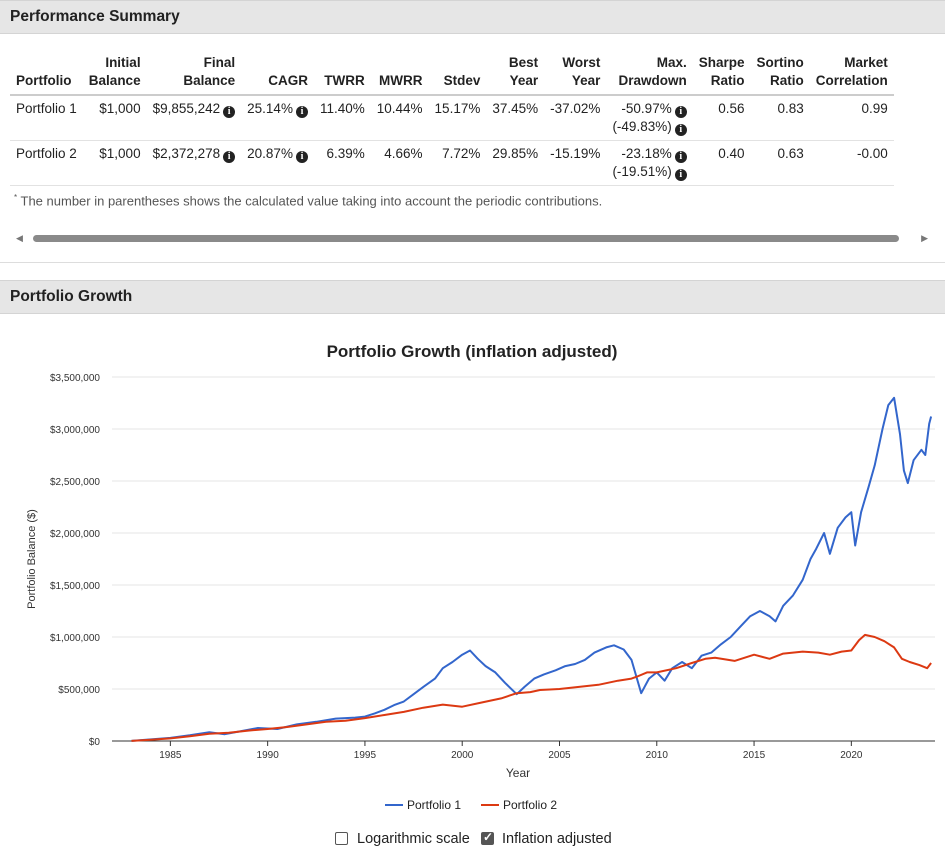 This screenshot has height=861, width=945. I want to click on col-portfolio: Portfolio, so click(46, 73).